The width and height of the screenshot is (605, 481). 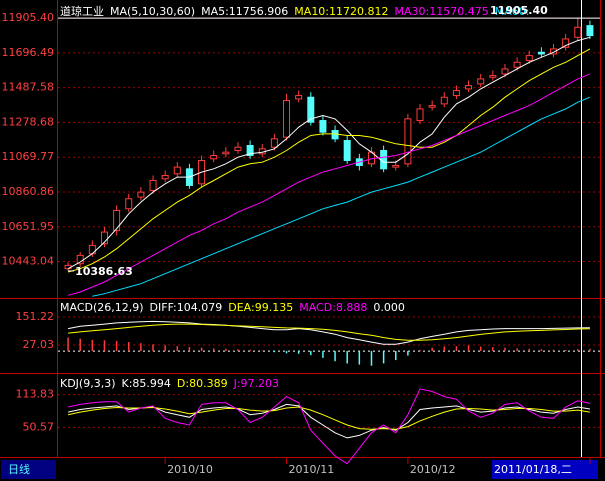 What do you see at coordinates (28, 261) in the screenshot?
I see `y-tick-label: 10443.04` at bounding box center [28, 261].